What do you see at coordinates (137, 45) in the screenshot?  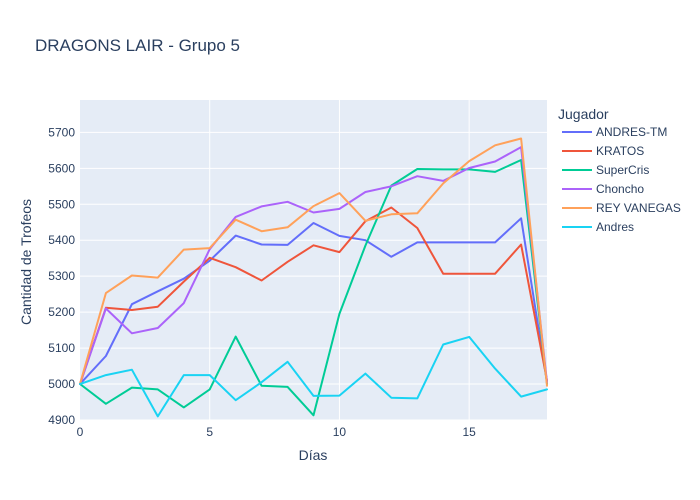 I see `chart-title: DRAGONS LAIR - Grupo 5` at bounding box center [137, 45].